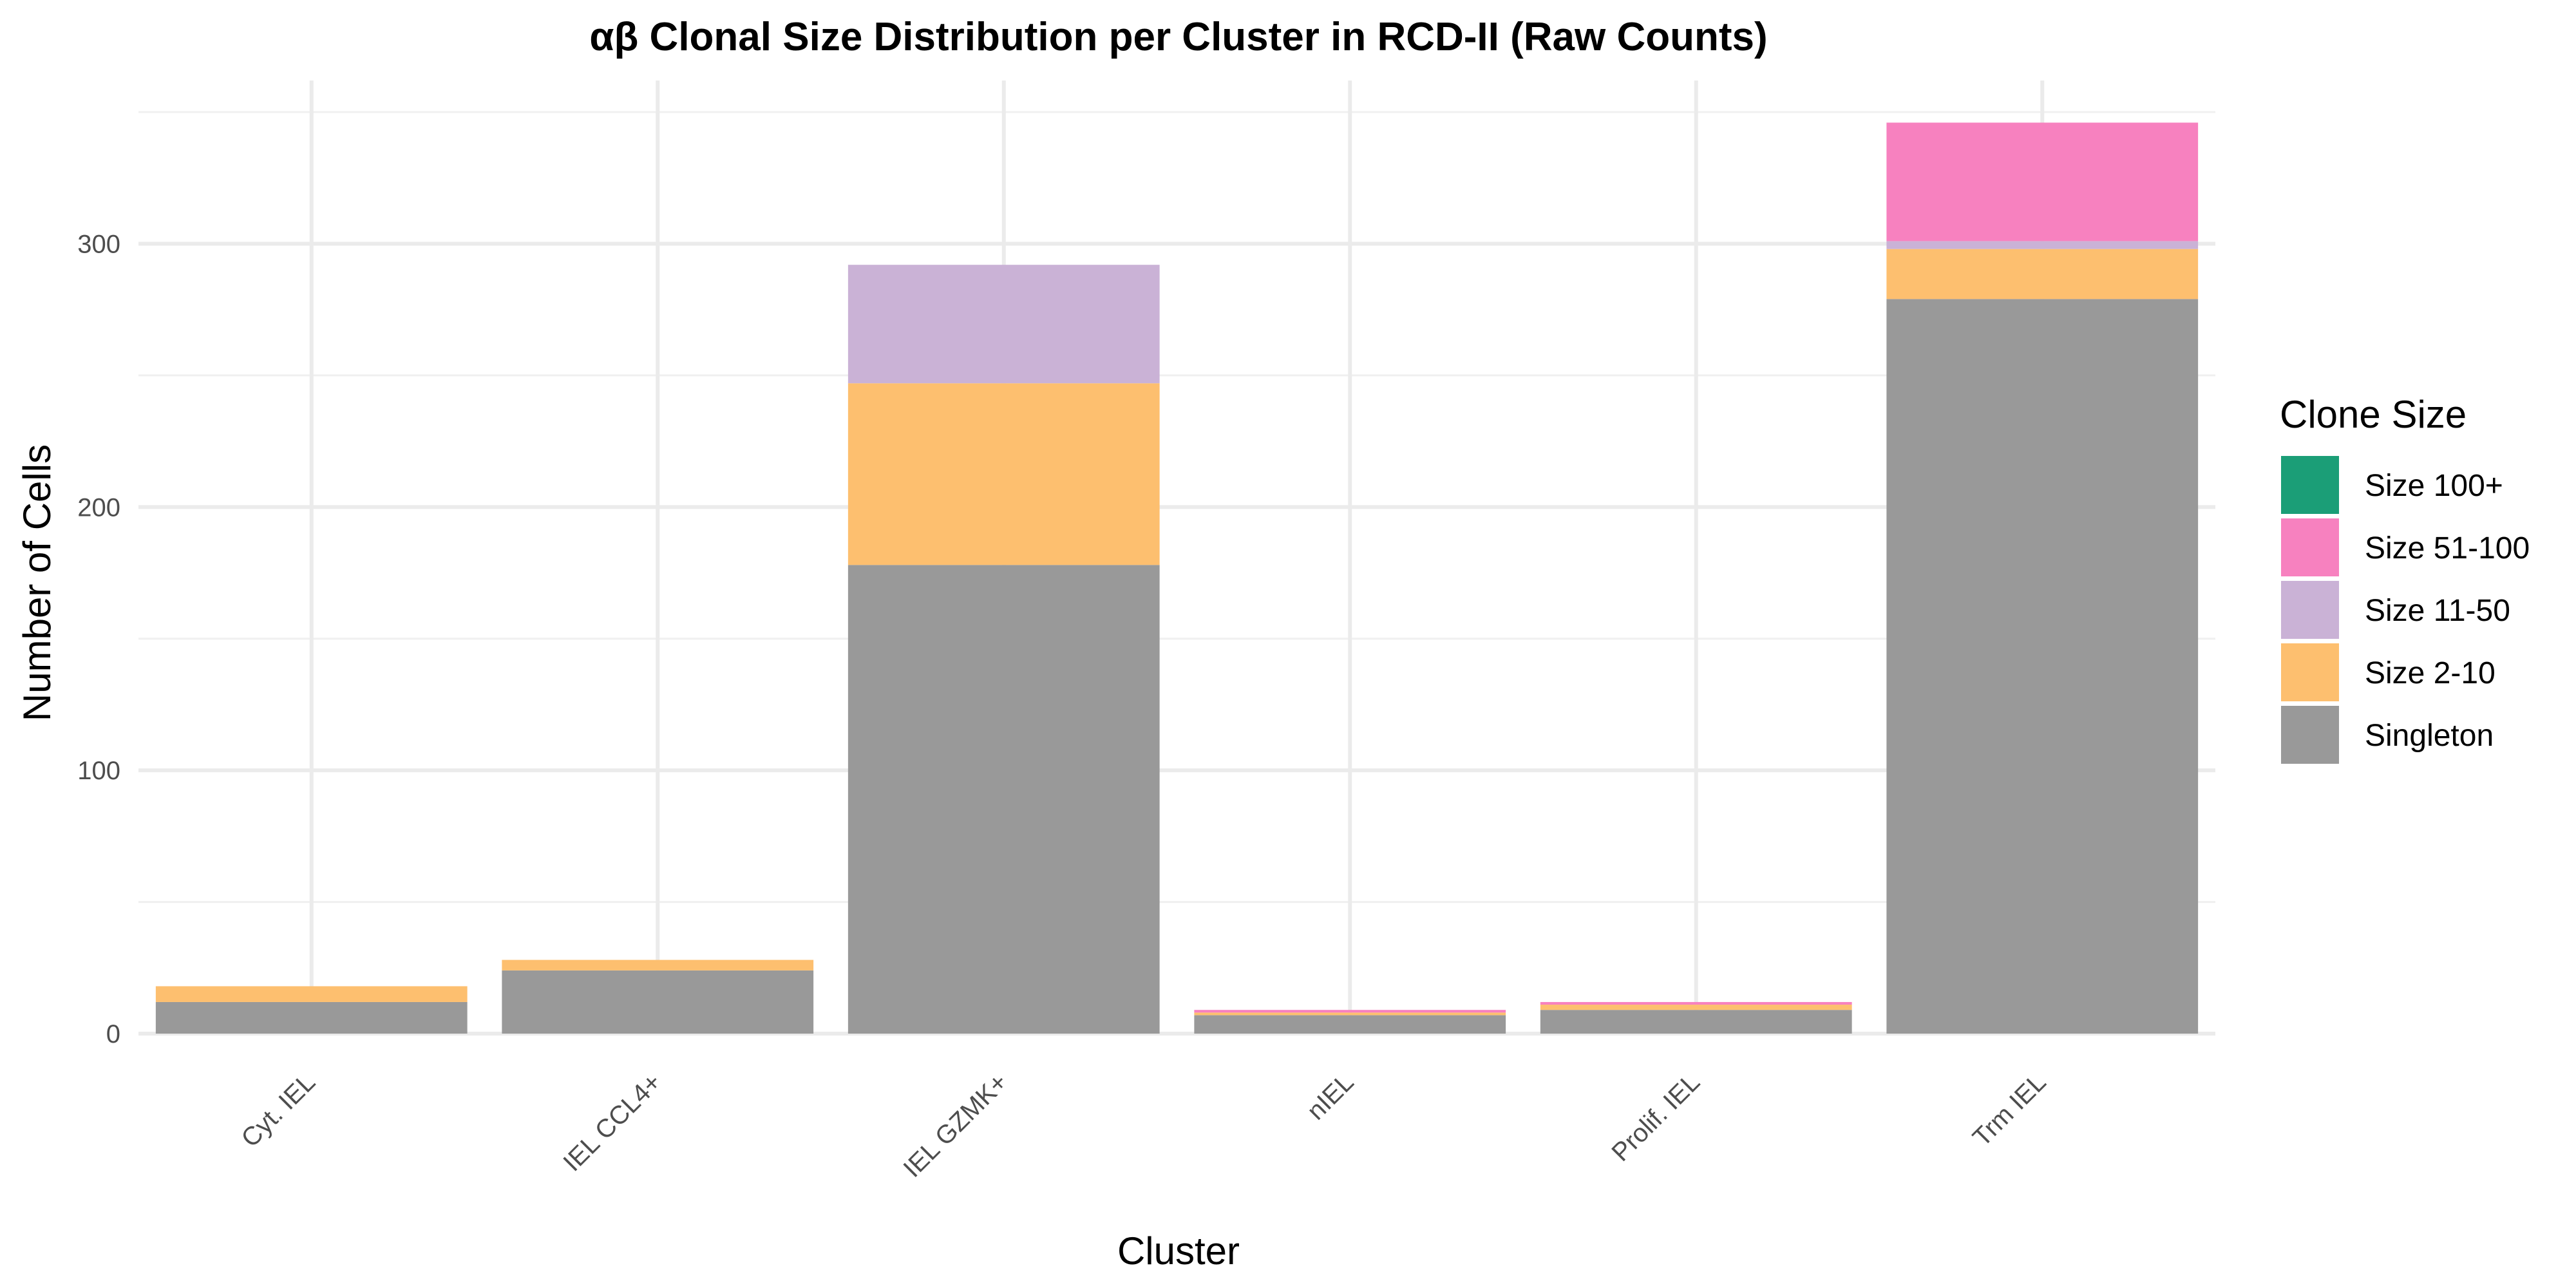 The width and height of the screenshot is (2576, 1288). I want to click on legend-label: Size 11-50, so click(2437, 611).